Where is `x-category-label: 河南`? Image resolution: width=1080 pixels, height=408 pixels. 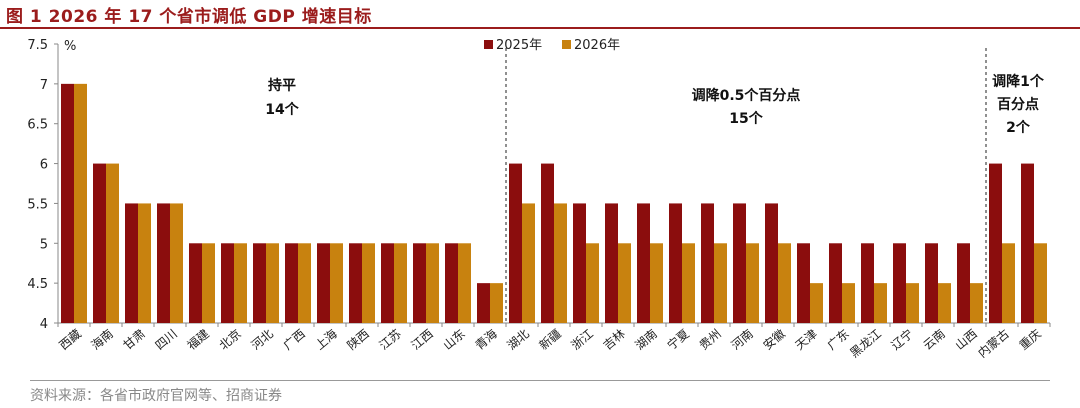 x-category-label: 河南 is located at coordinates (742, 339).